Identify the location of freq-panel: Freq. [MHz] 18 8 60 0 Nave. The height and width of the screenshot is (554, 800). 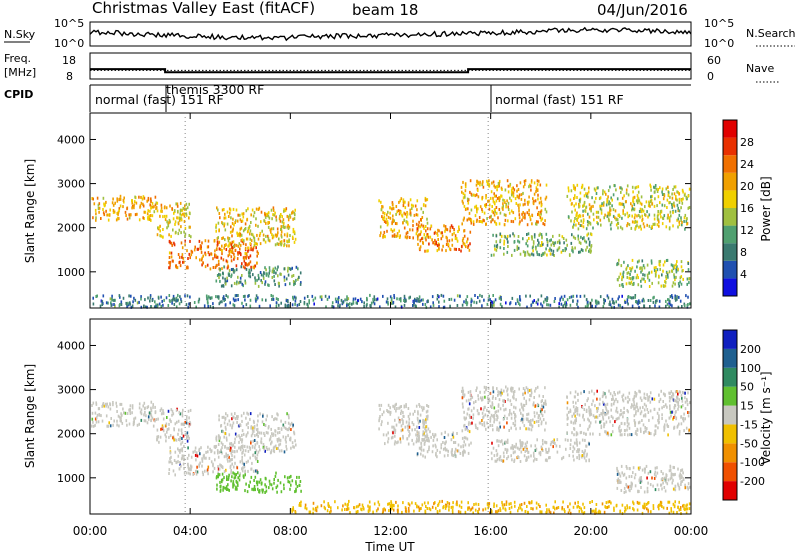
(392, 67).